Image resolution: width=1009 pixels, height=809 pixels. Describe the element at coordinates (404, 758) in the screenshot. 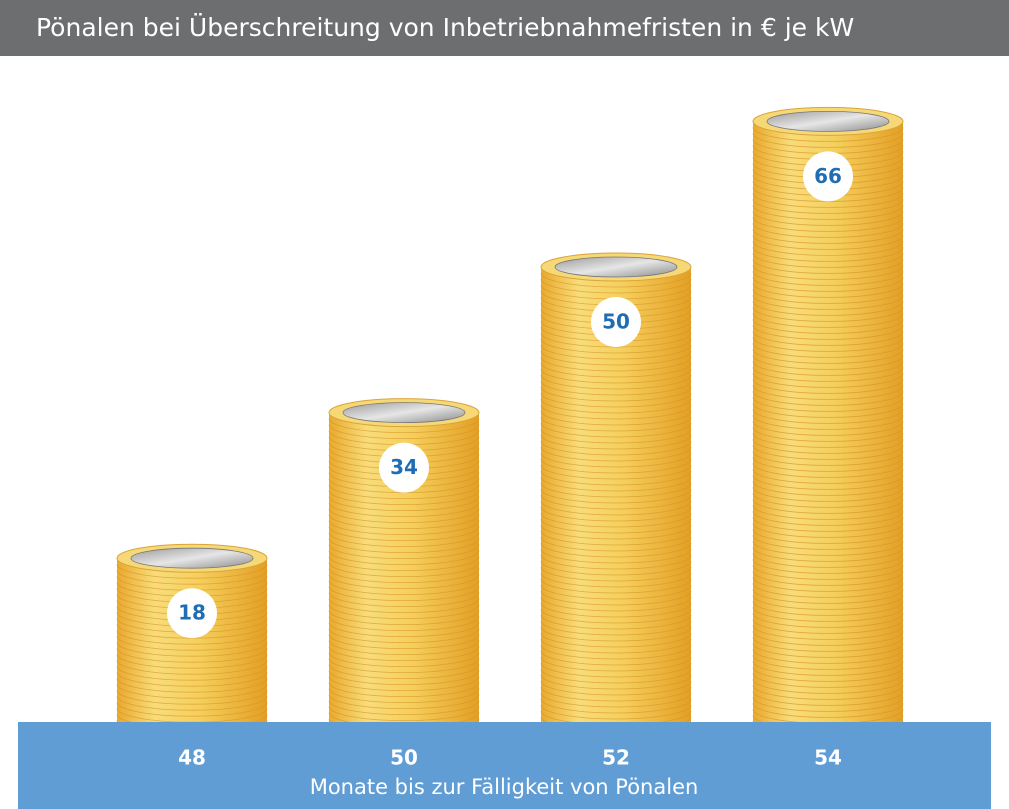

I see `x-tick-label: 50` at that location.